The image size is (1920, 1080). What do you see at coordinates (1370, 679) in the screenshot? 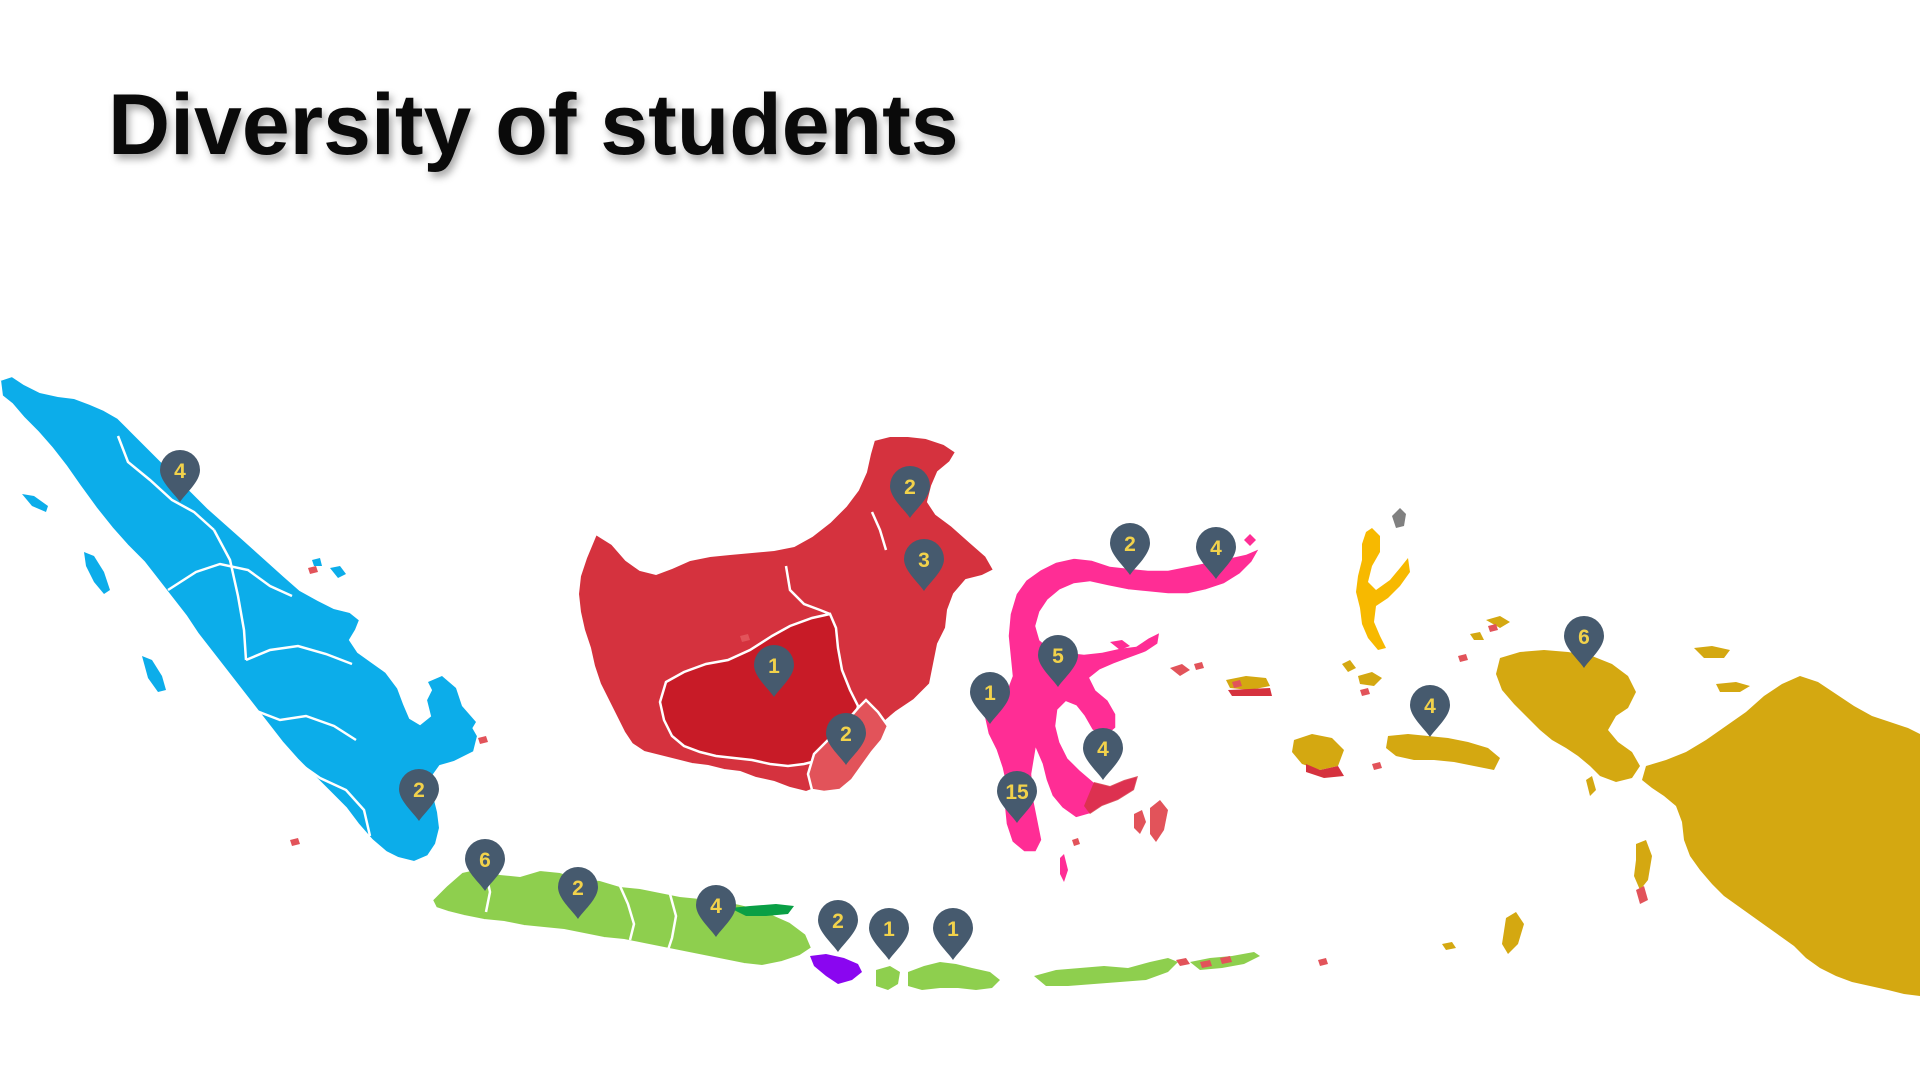
I see `obi-island` at bounding box center [1370, 679].